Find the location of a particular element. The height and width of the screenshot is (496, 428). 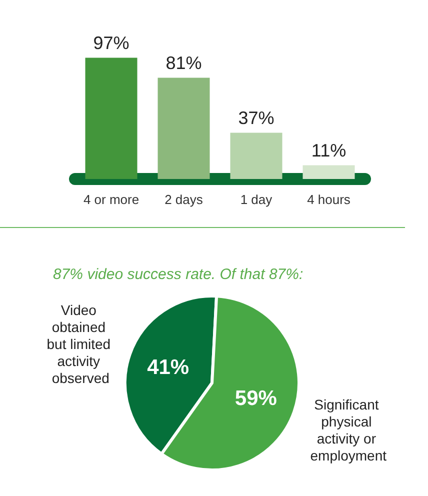

data-label: 81% is located at coordinates (184, 62).